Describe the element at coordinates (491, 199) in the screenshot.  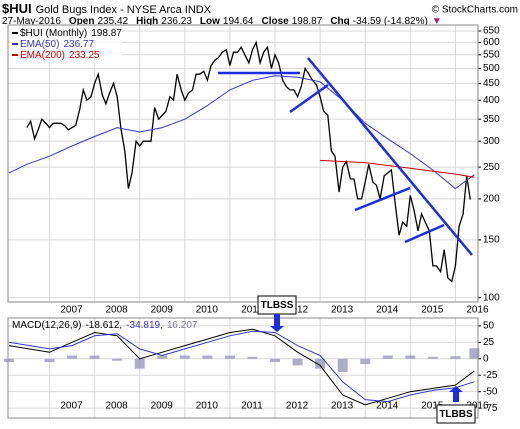
I see `y-tick-label: 200` at that location.